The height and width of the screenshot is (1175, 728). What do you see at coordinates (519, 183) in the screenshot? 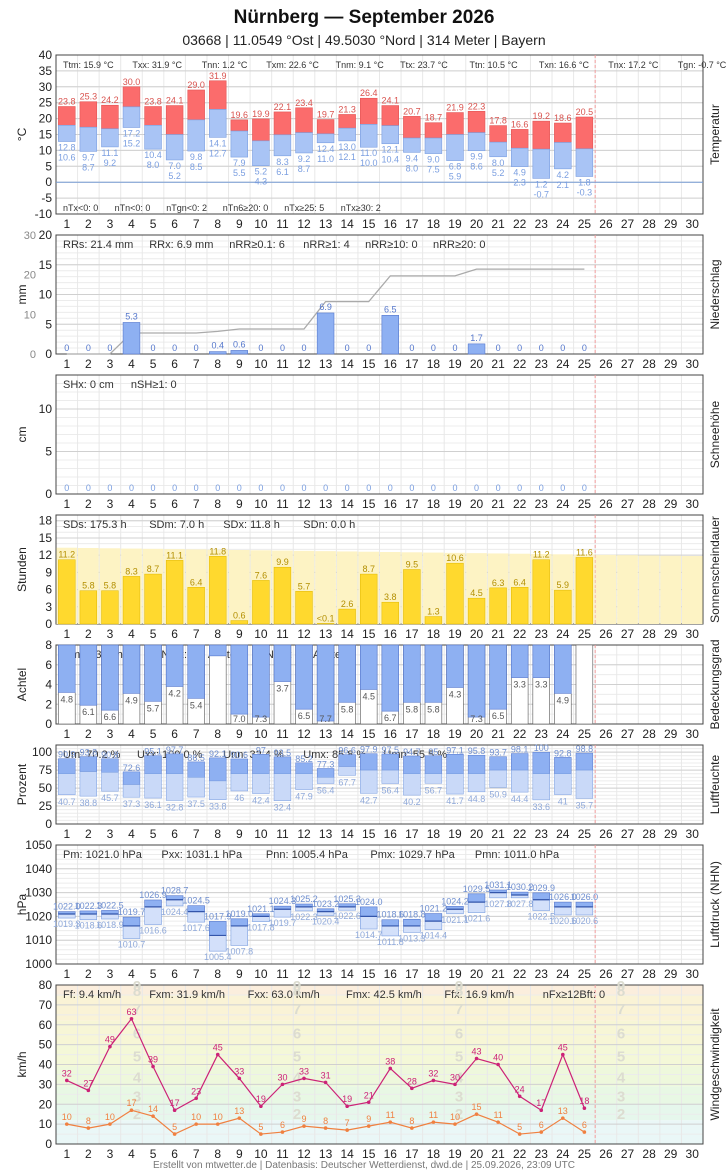
I see `tground-data-label: 2.3` at bounding box center [519, 183].